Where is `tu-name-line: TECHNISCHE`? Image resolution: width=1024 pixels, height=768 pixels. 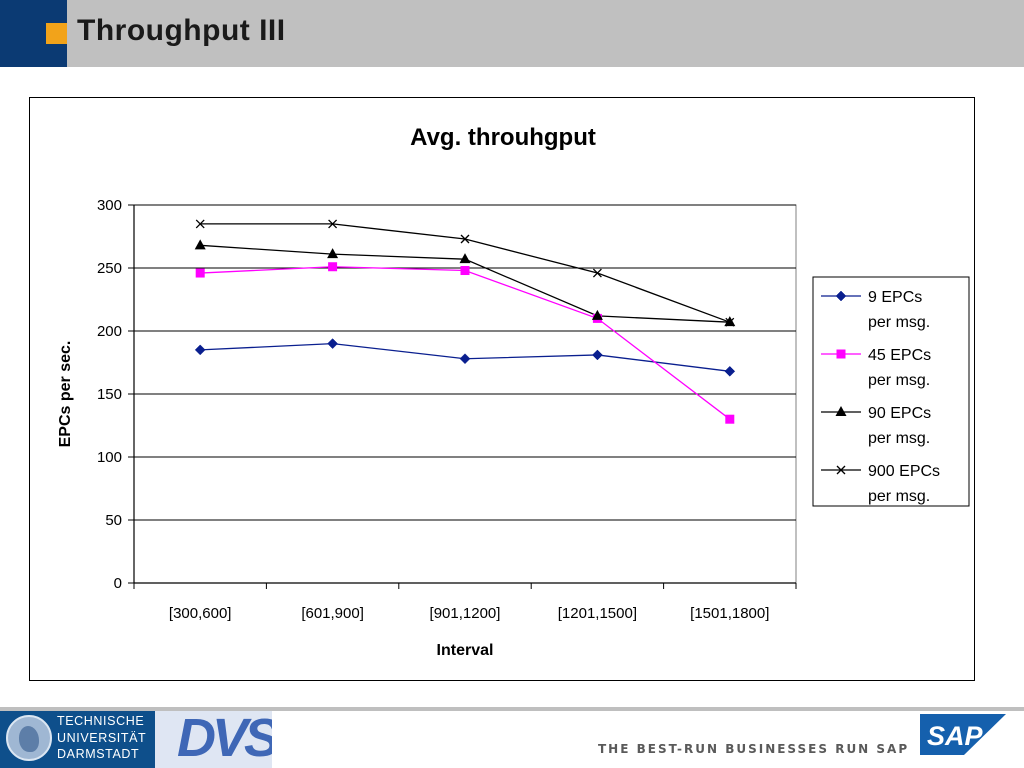
tu-name-line: TECHNISCHE is located at coordinates (101, 721).